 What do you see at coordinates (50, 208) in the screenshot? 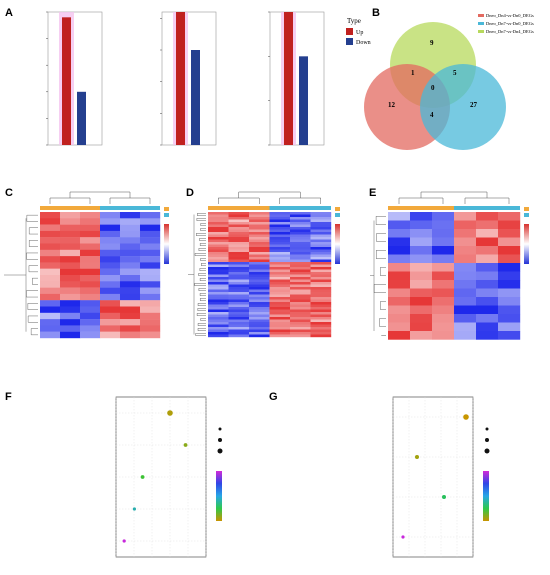
I see `condition-bar-cell` at bounding box center [50, 208].